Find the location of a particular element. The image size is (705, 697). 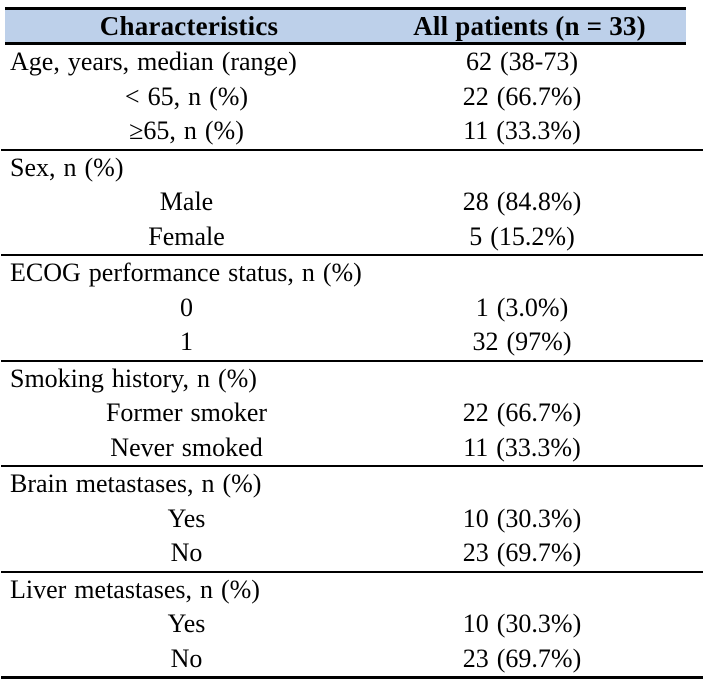

table-row: Male 28 (84.8%) is located at coordinates (352, 202).